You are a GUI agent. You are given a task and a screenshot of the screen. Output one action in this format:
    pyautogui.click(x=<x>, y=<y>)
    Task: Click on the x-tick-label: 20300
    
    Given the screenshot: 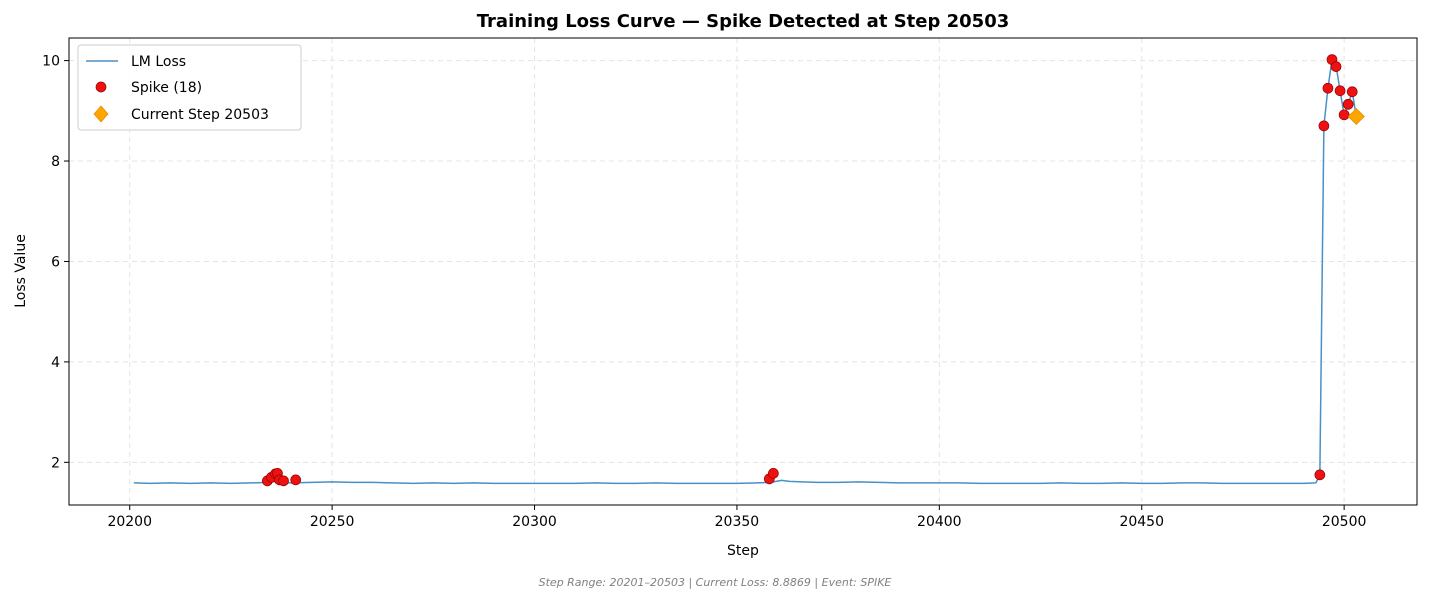 What is the action you would take?
    pyautogui.click(x=534, y=522)
    